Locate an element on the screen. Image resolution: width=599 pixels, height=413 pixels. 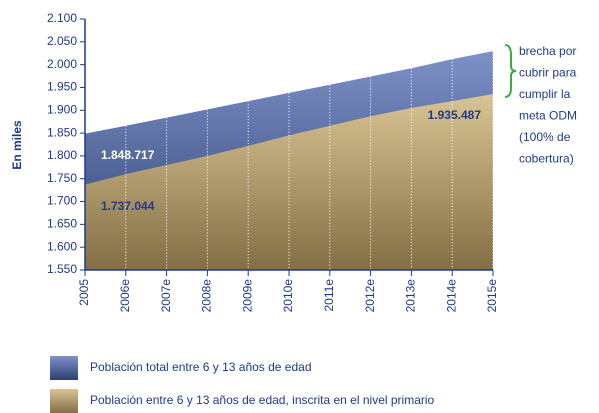
y-tick-label: 1.650 is located at coordinates (62, 224).